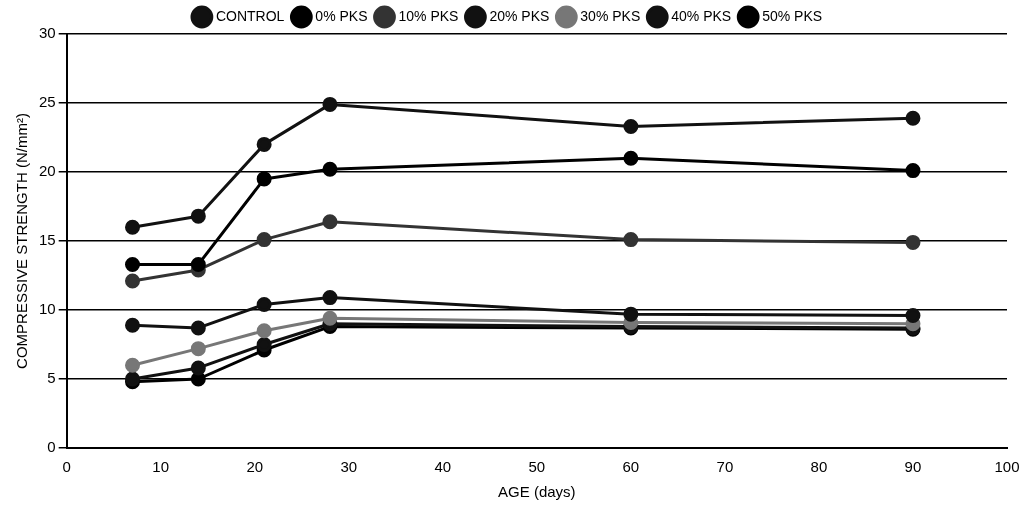 Image resolution: width=1027 pixels, height=506 pixels. I want to click on legend-label: 30% PKS, so click(610, 15).